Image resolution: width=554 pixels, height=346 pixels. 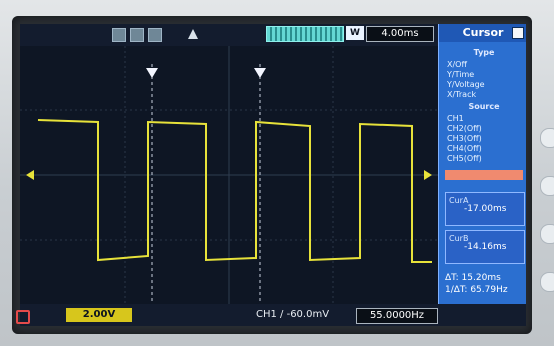 I want to click on cursor-a-block: CurA -17.00ms, so click(x=485, y=209).